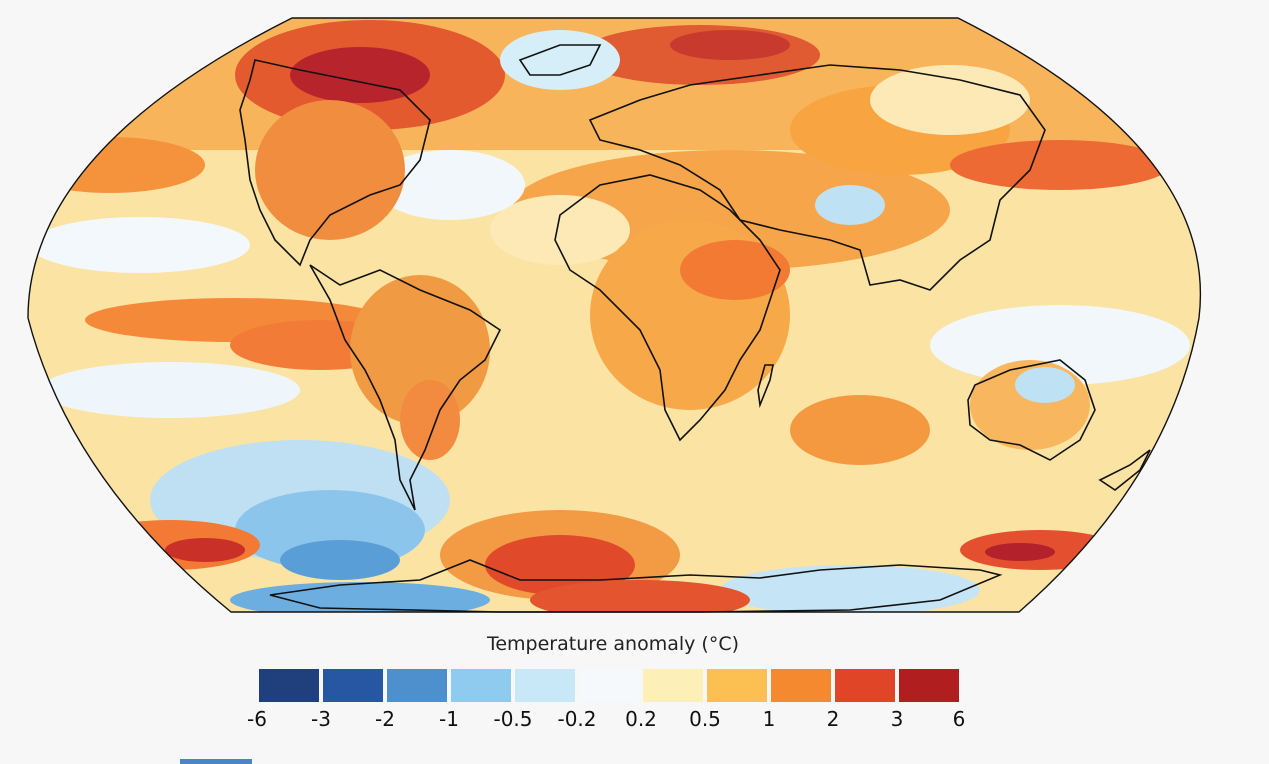 This screenshot has height=764, width=1269. Describe the element at coordinates (833, 719) in the screenshot. I see `legend-tick-label: 2` at that location.